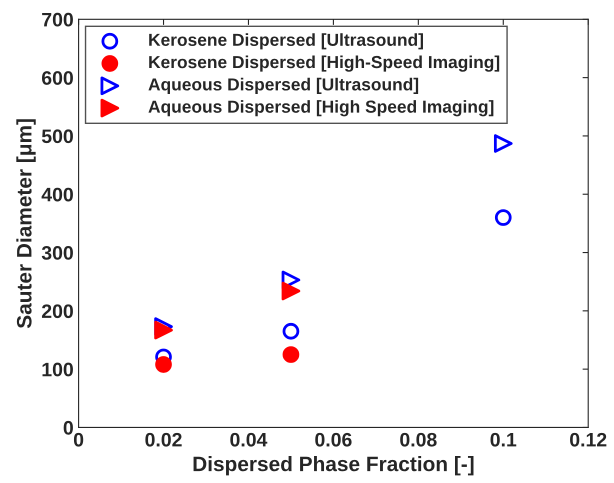 Image resolution: width=614 pixels, height=483 pixels. I want to click on y-tick-label: 400, so click(57, 195).